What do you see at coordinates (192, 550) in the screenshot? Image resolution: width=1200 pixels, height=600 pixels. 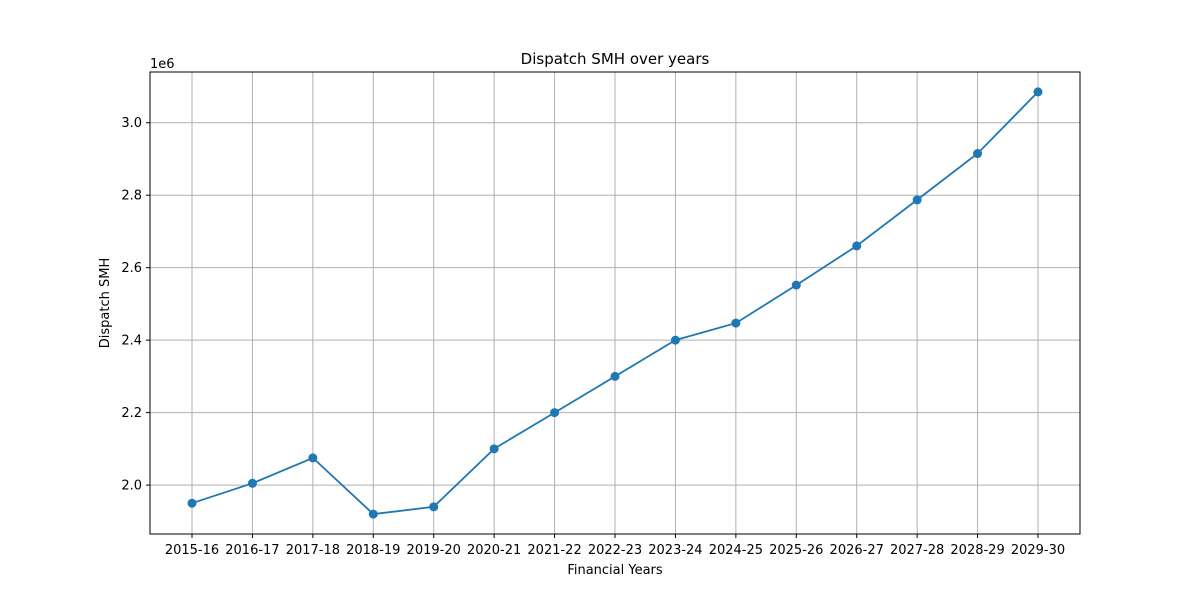 I see `x-tick-label: 2015-16` at bounding box center [192, 550].